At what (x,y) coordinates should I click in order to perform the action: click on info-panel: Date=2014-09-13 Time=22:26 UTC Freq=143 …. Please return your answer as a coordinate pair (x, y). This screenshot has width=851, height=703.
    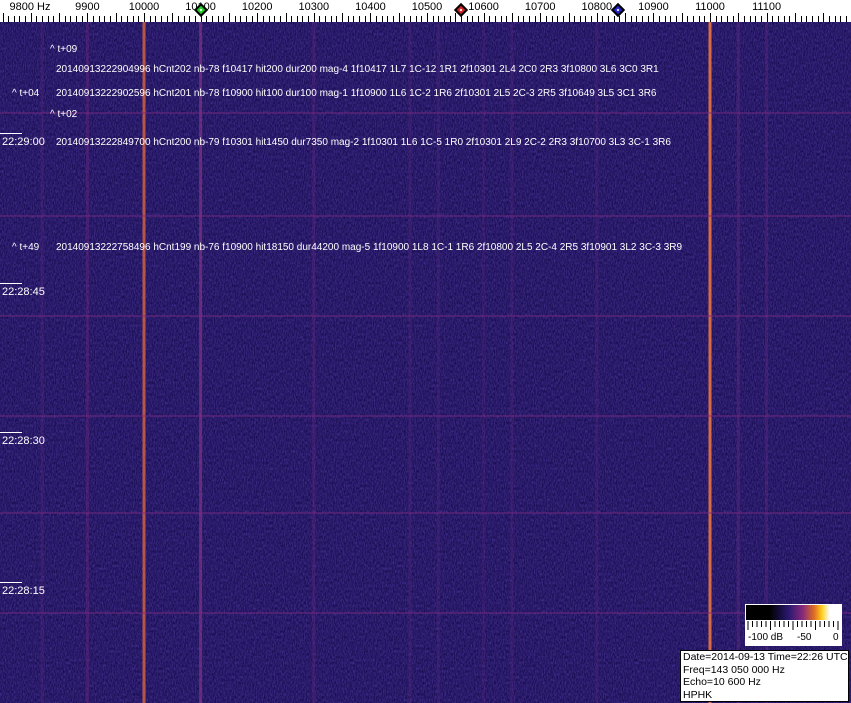
    Looking at the image, I should click on (764, 676).